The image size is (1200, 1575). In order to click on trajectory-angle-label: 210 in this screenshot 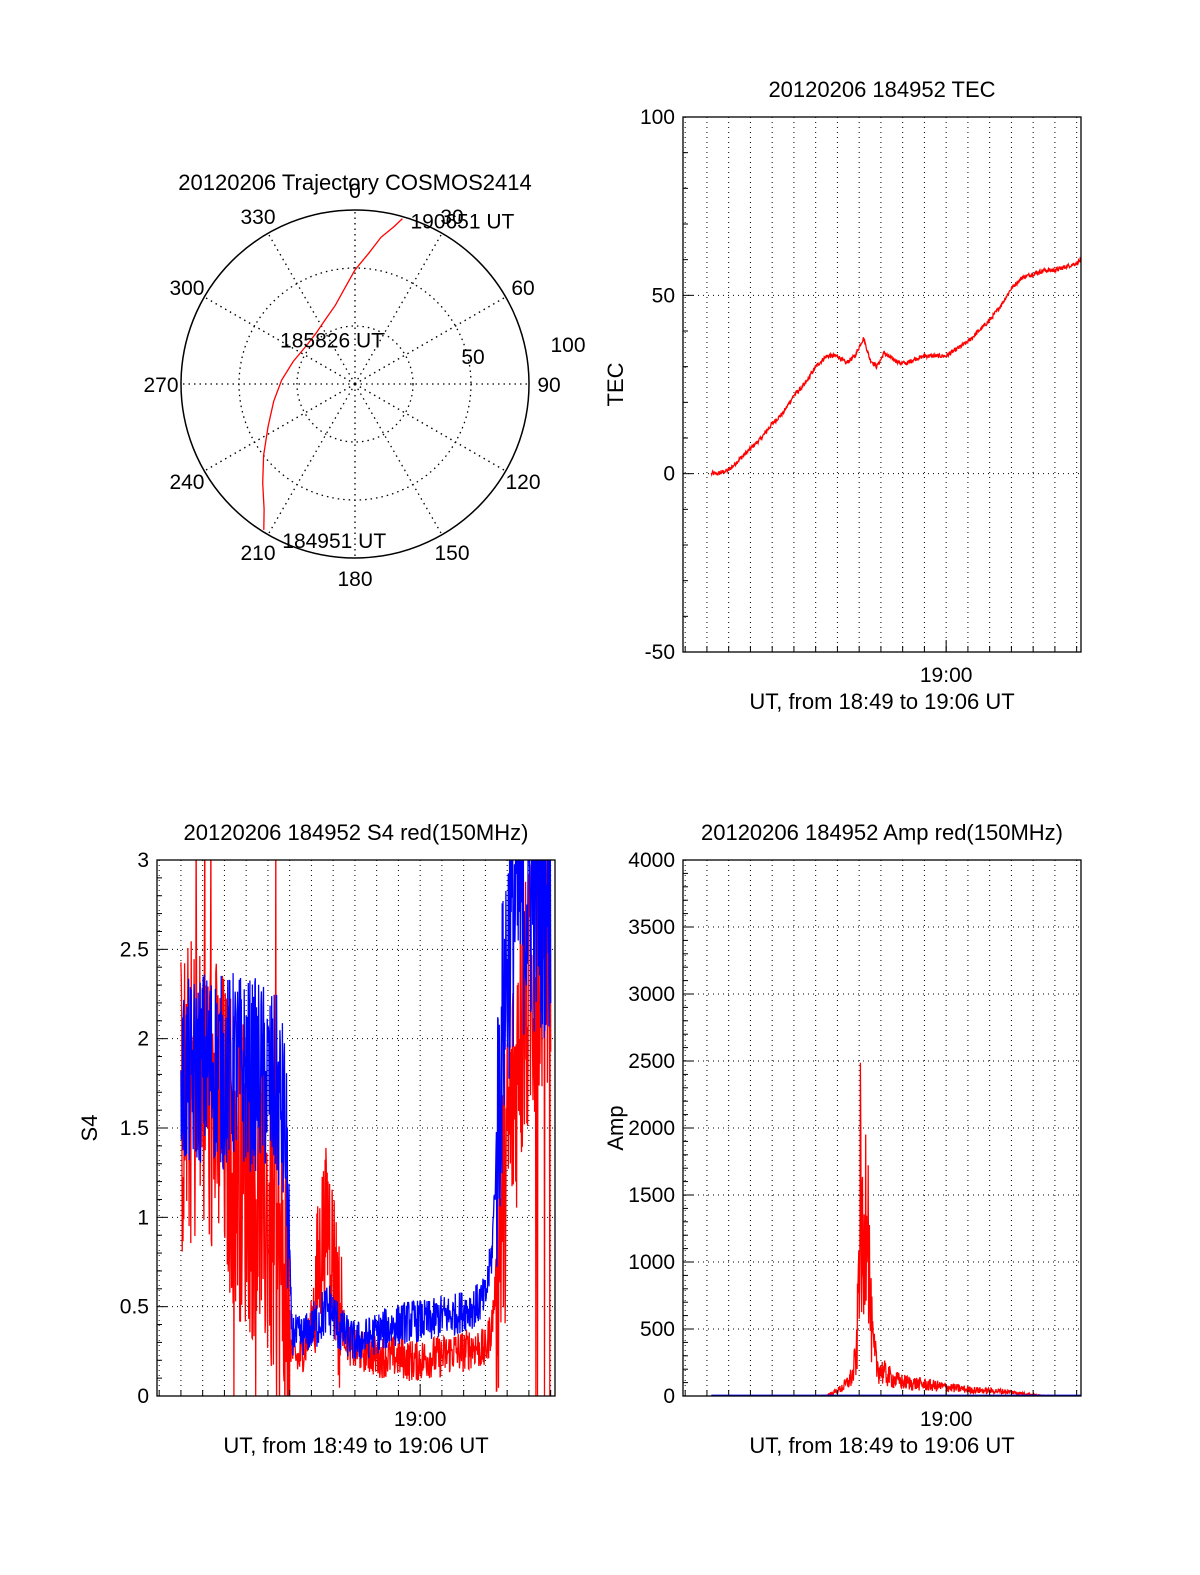, I will do `click(257, 553)`.